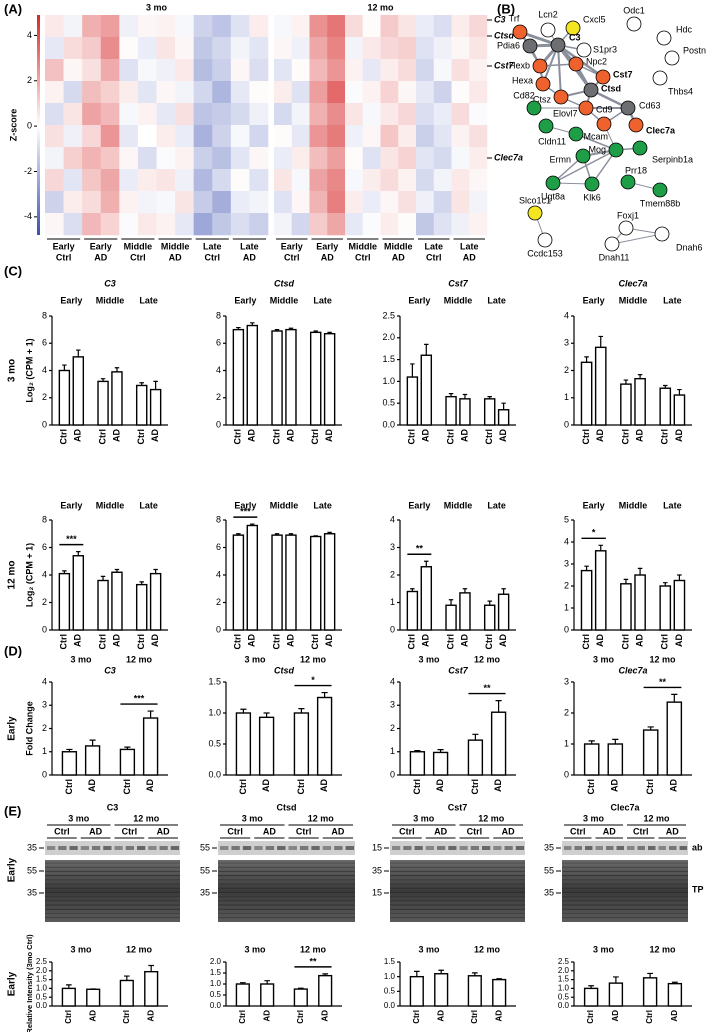 The image size is (709, 1032). Describe the element at coordinates (392, 519) in the screenshot. I see `y-tick-label: 4` at that location.